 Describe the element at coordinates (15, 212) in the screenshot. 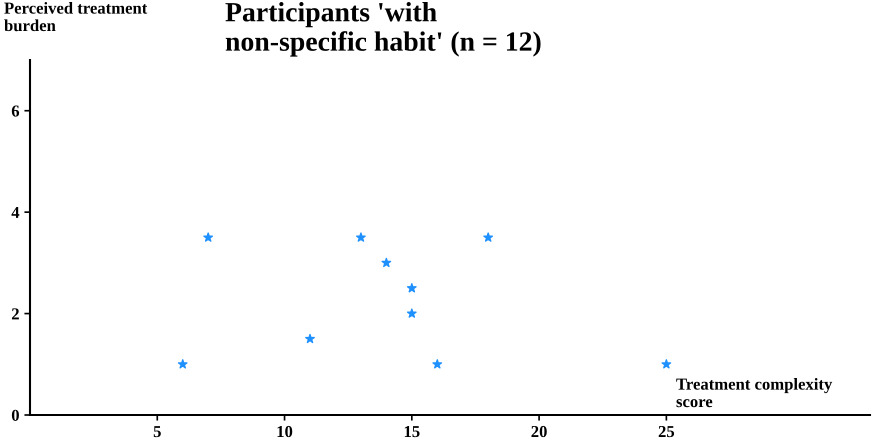

I see `y-tick-label: 4` at that location.